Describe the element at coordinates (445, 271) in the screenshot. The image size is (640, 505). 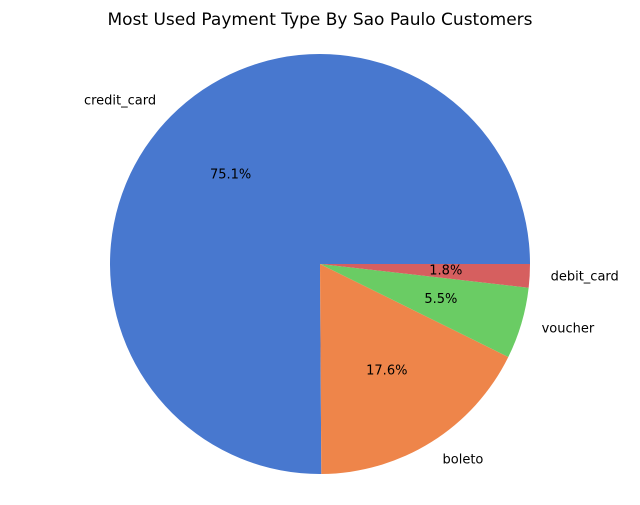
I see `pct-label-debit-card: 1.8%` at that location.